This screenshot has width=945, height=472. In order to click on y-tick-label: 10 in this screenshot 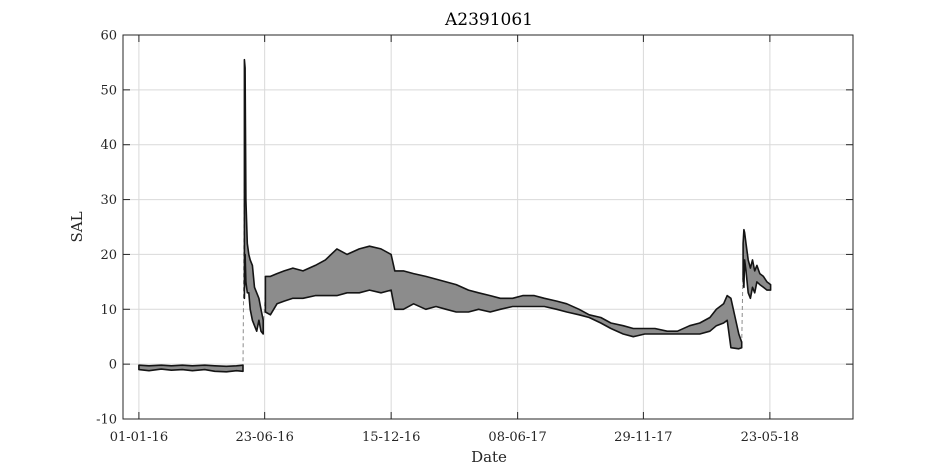, I will do `click(108, 310)`.